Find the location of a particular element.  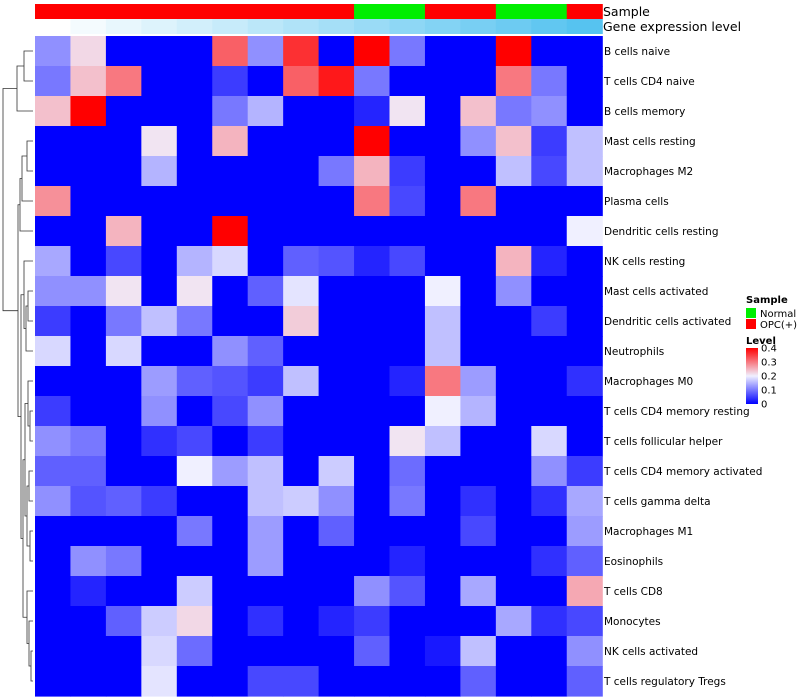

row-label: Mast cells activated is located at coordinates (656, 292).